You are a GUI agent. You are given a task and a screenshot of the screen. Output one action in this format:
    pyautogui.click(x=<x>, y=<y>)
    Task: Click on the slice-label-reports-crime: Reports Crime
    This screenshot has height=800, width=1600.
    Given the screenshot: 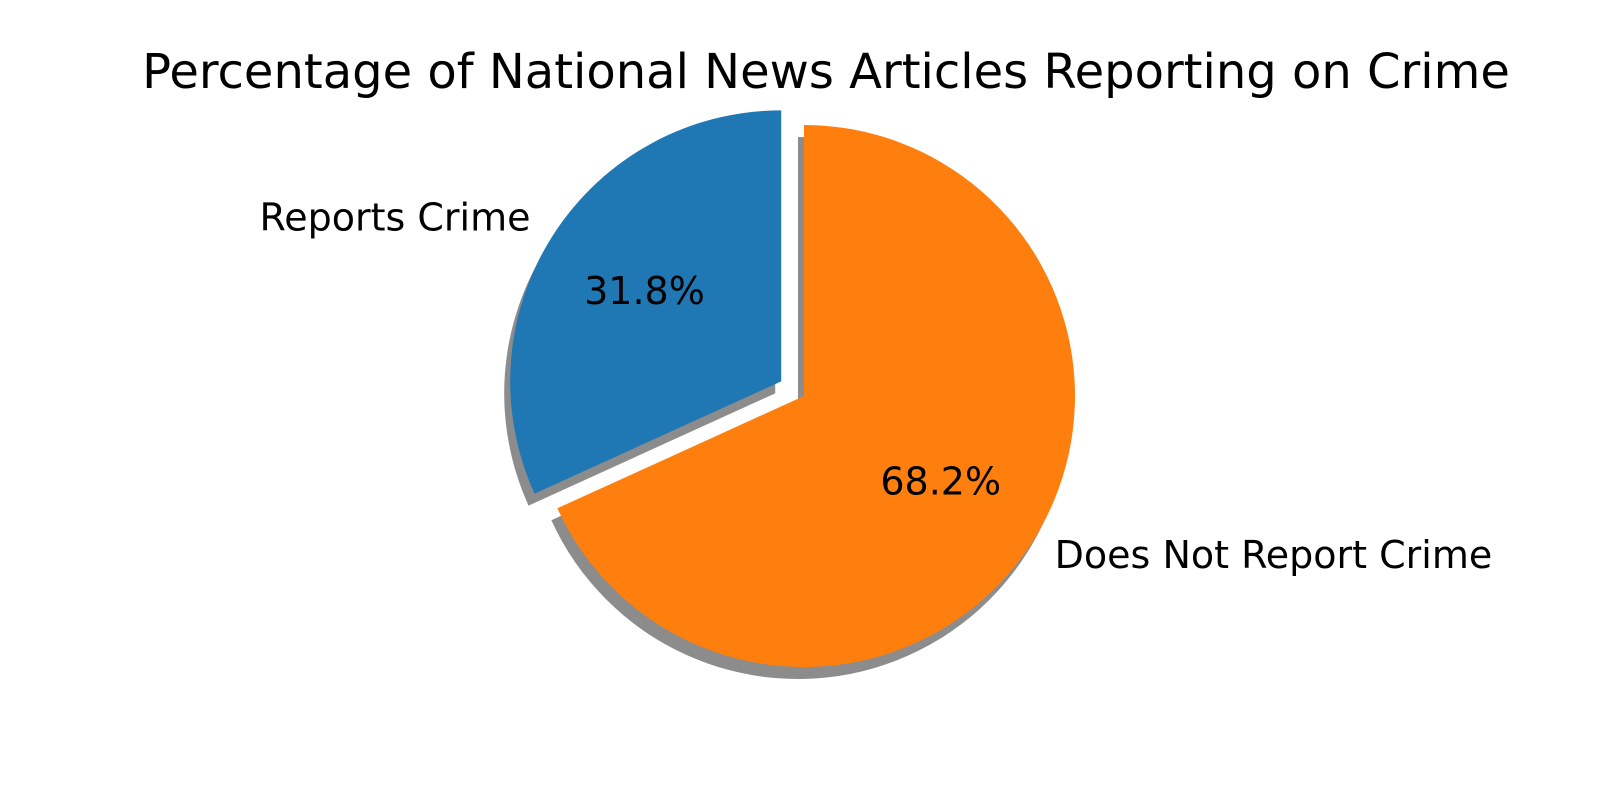 What is the action you would take?
    pyautogui.click(x=395, y=218)
    